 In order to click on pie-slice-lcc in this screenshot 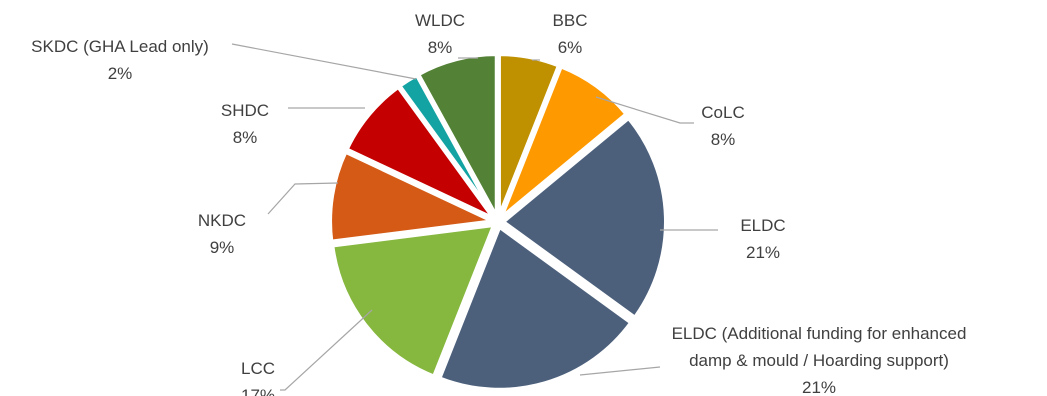, I will do `click(414, 301)`.